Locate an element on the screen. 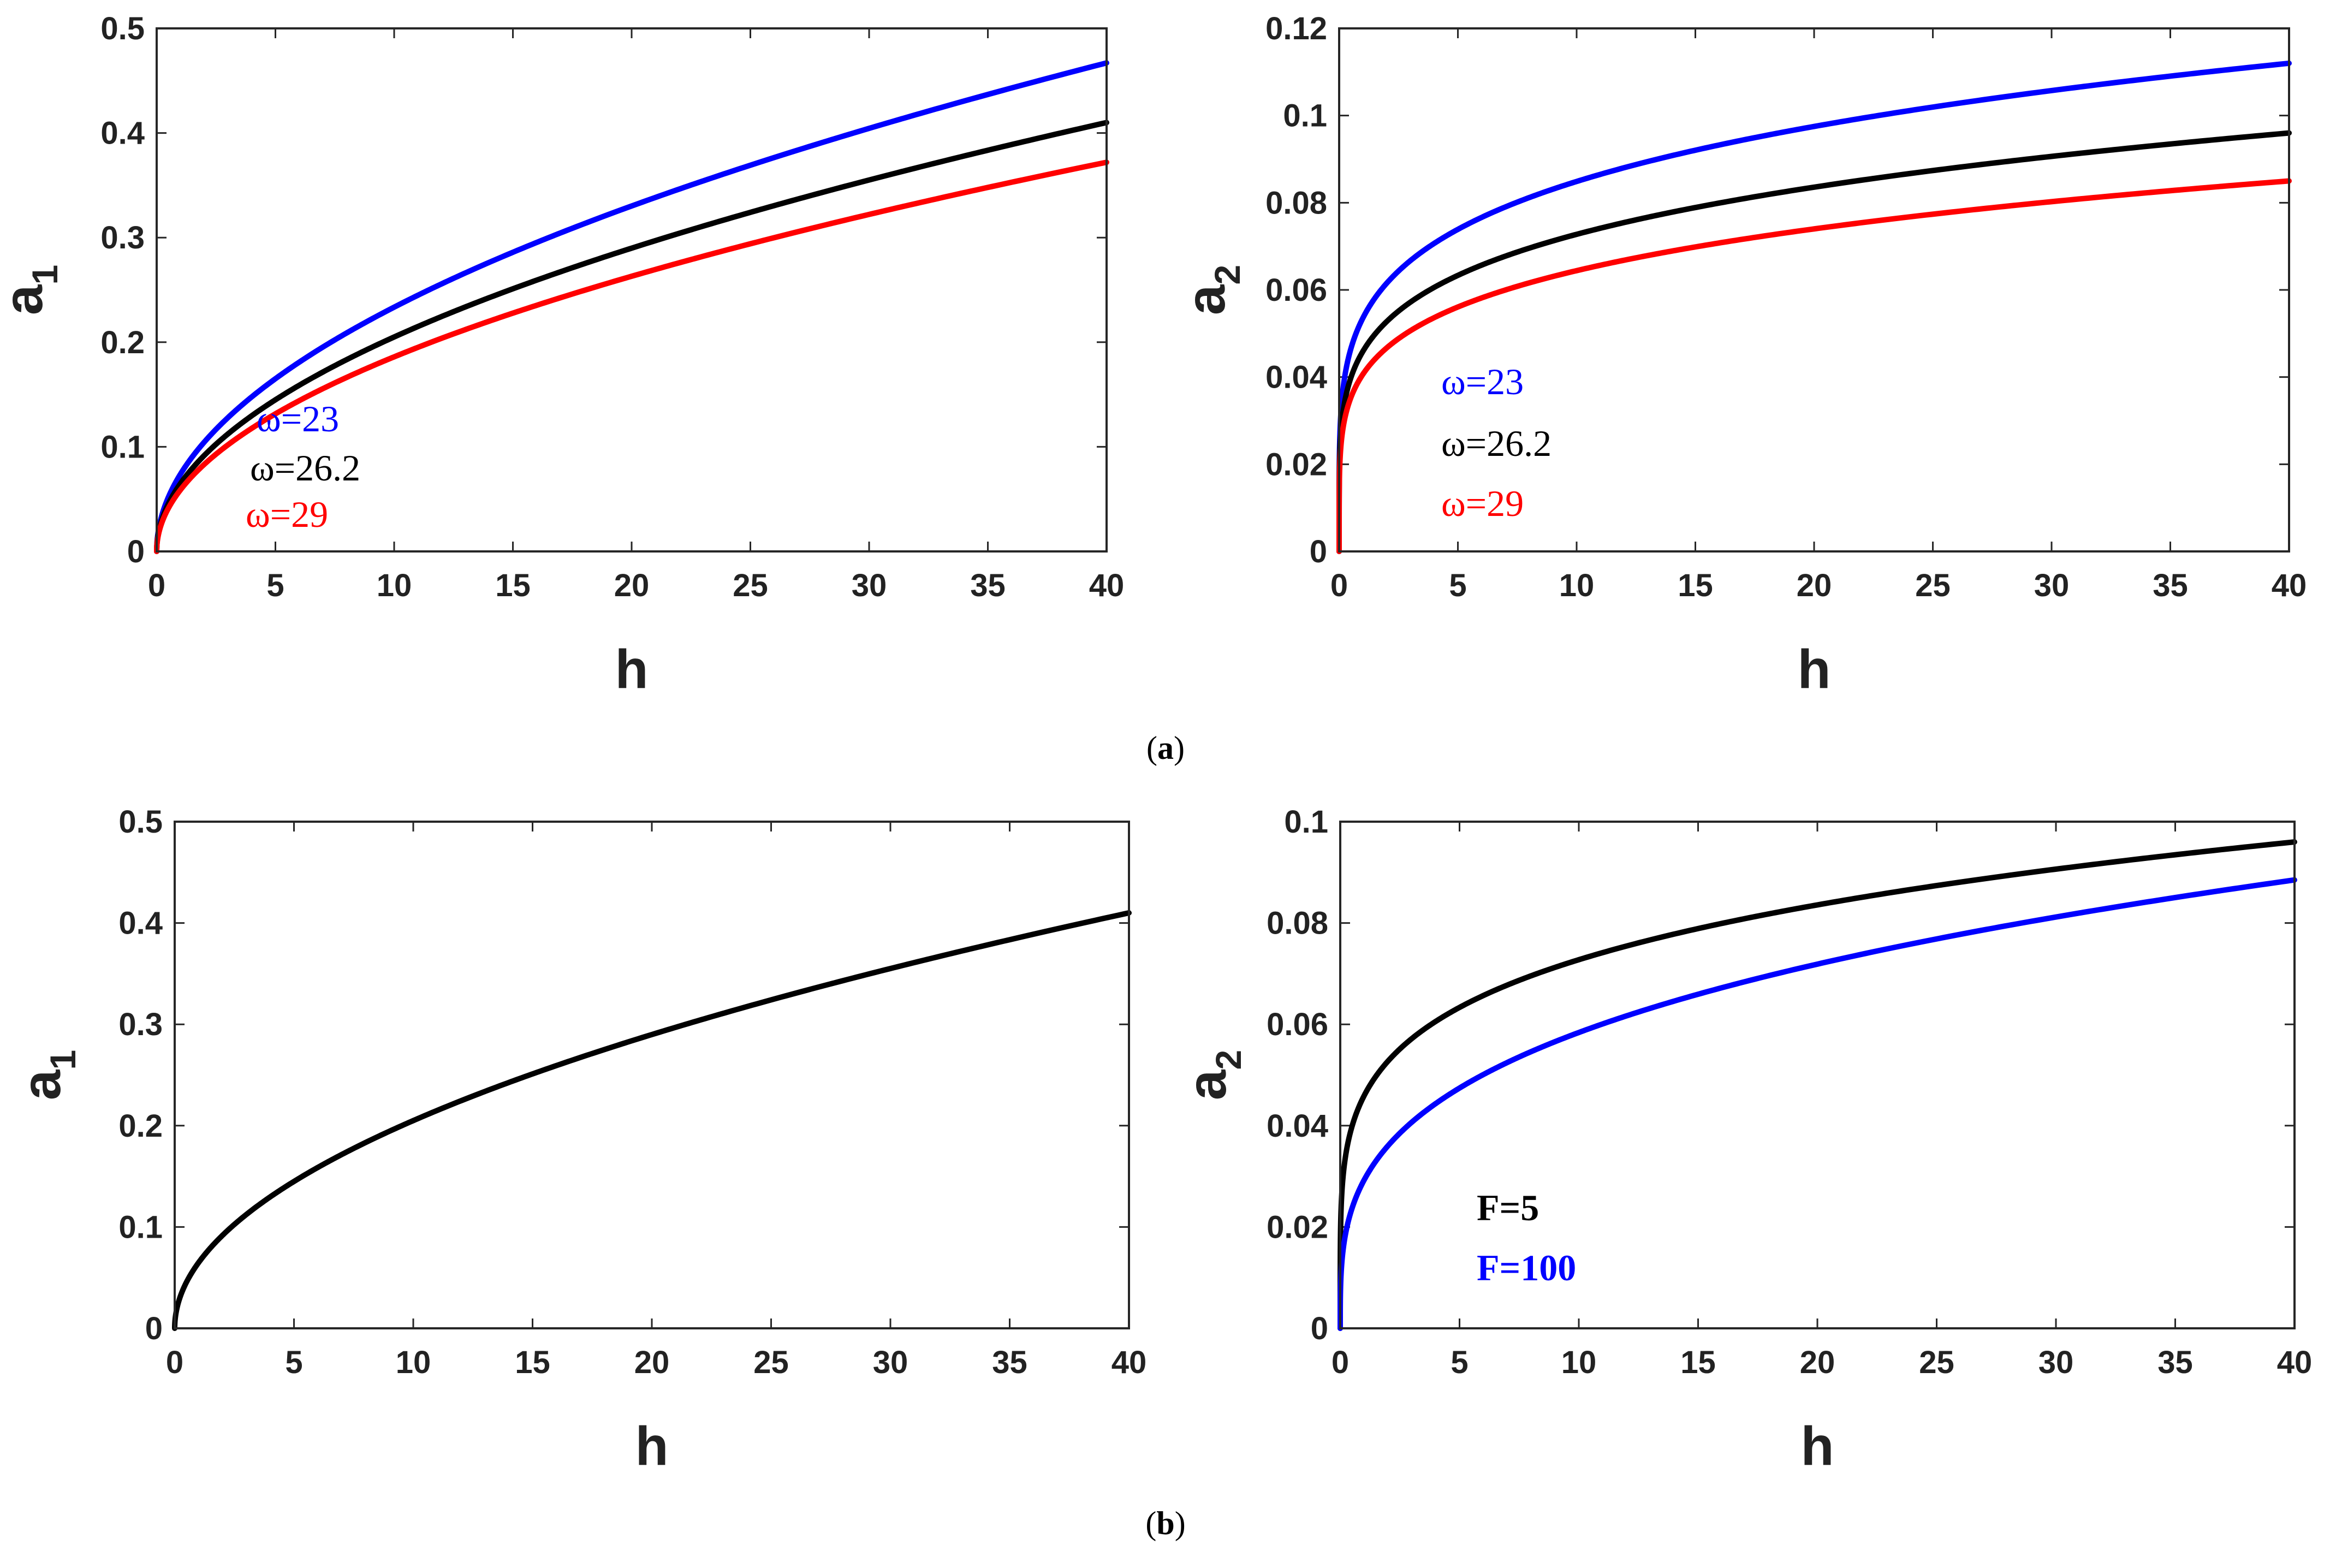 This screenshot has height=1568, width=2330. y-tick-label: 0.12 is located at coordinates (1296, 28).